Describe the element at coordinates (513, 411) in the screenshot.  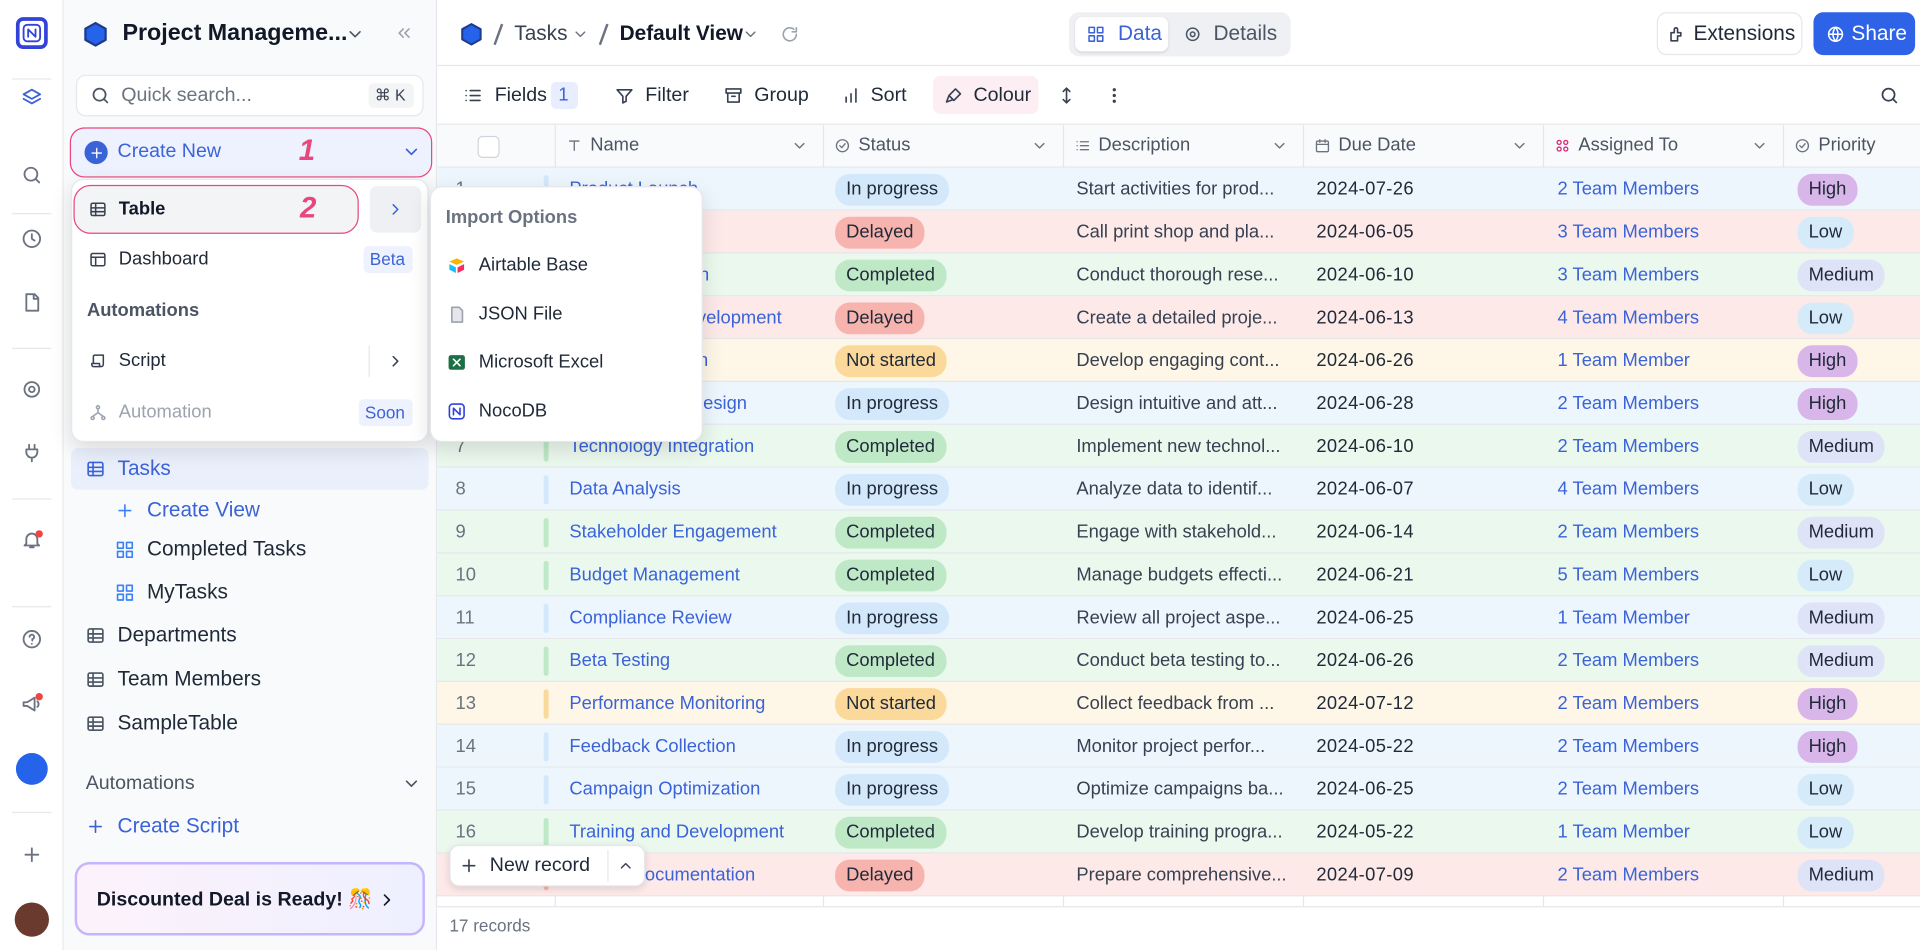
I see `submenu-item: NocoDB` at that location.